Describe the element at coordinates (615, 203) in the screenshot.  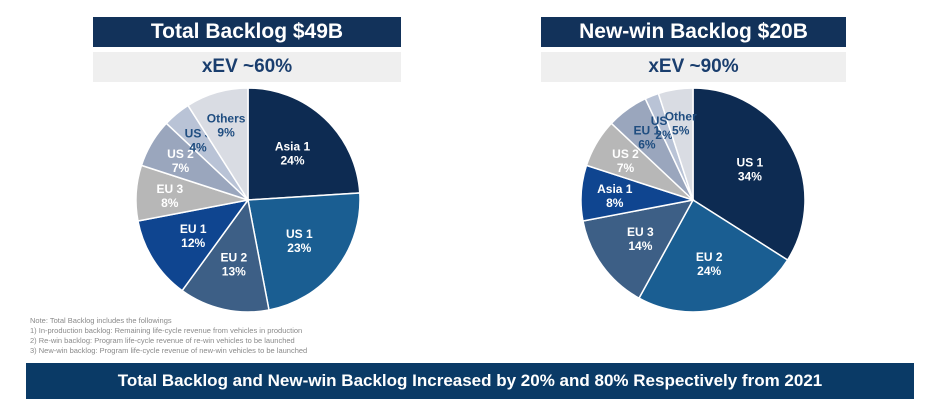
I see `newwin-value-asia-1: 8%` at that location.